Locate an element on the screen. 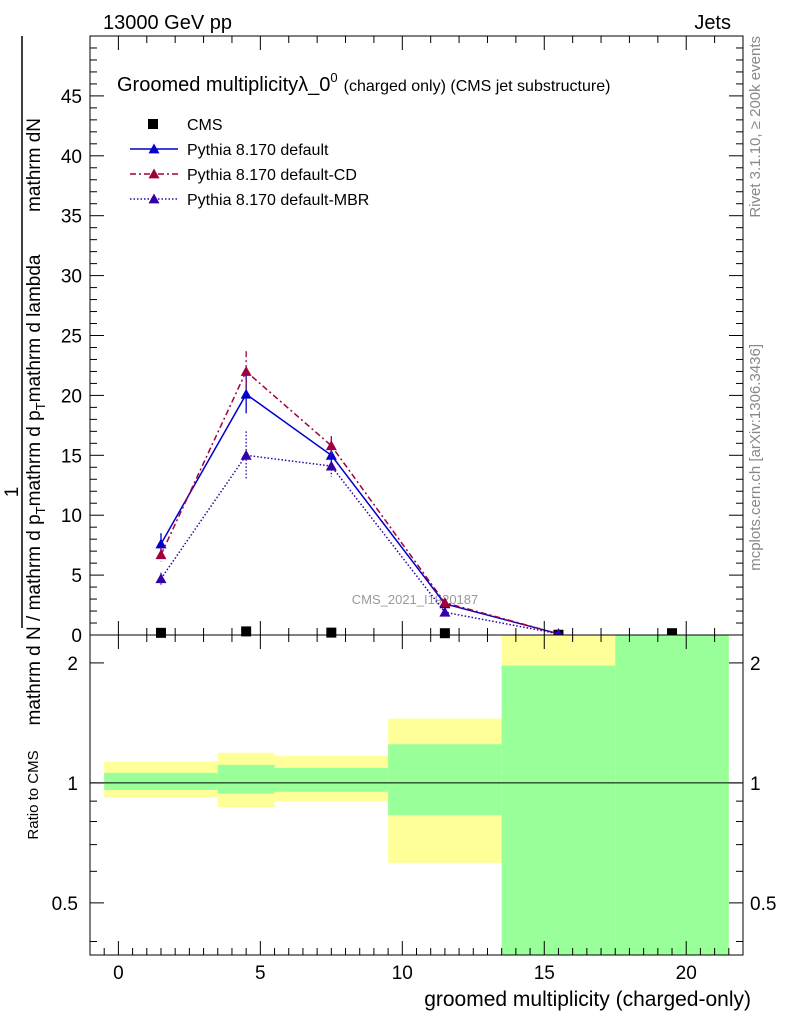  y-label-numerator: 1 is located at coordinates (12, 492).